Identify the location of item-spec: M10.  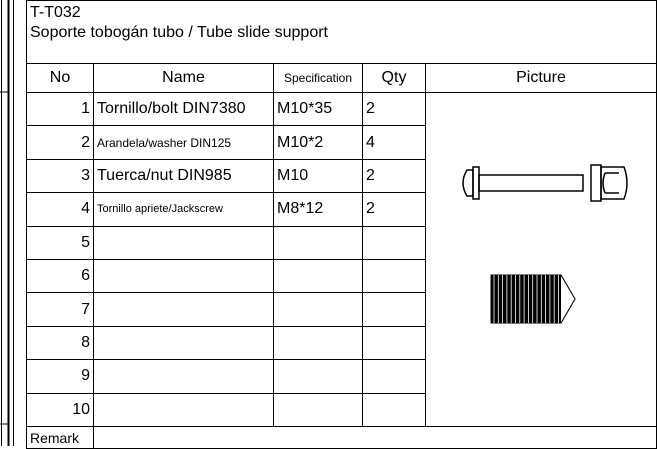
(318, 176).